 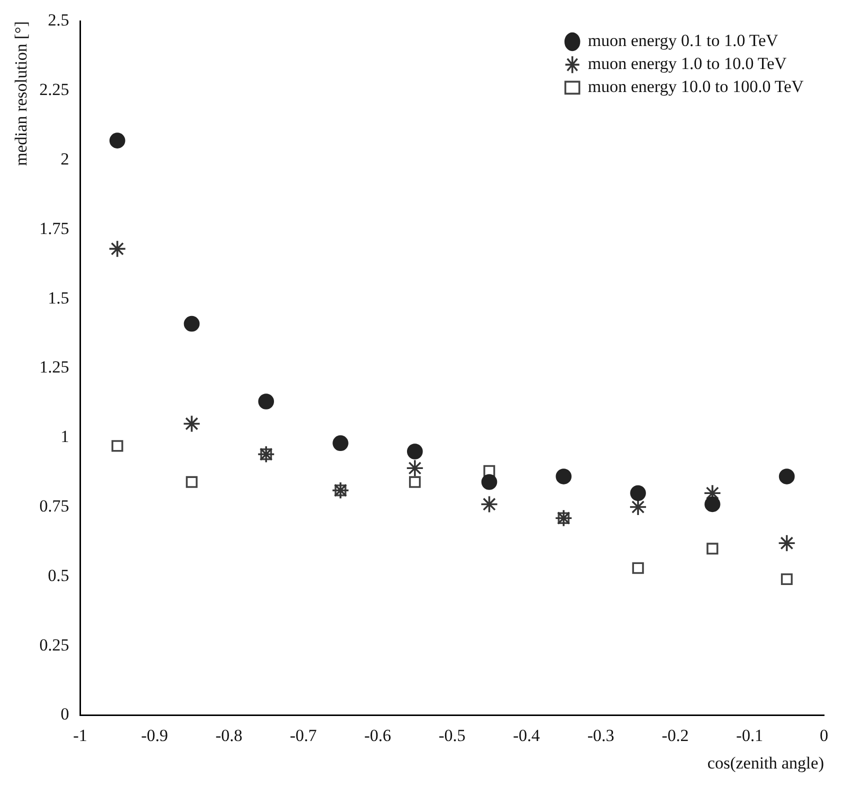 I want to click on x-tick-label: -0.1, so click(x=750, y=735).